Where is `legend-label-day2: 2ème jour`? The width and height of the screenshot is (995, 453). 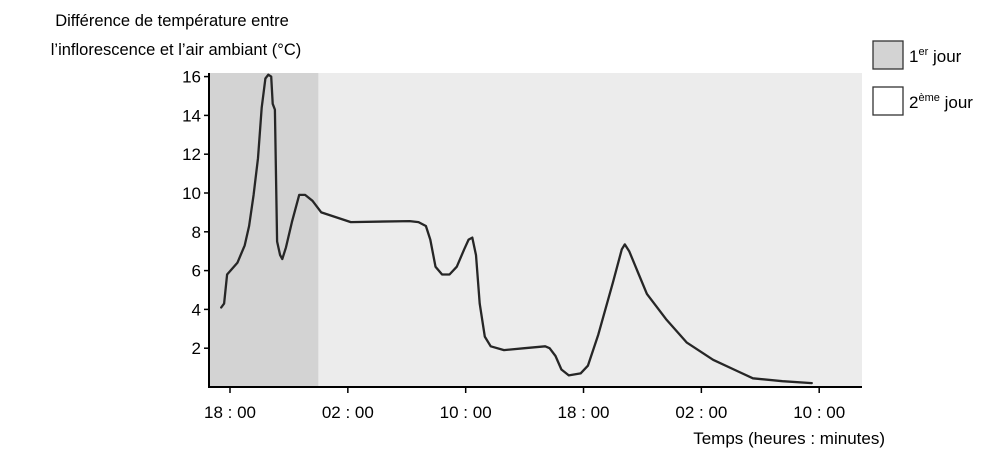 legend-label-day2: 2ème jour is located at coordinates (941, 102).